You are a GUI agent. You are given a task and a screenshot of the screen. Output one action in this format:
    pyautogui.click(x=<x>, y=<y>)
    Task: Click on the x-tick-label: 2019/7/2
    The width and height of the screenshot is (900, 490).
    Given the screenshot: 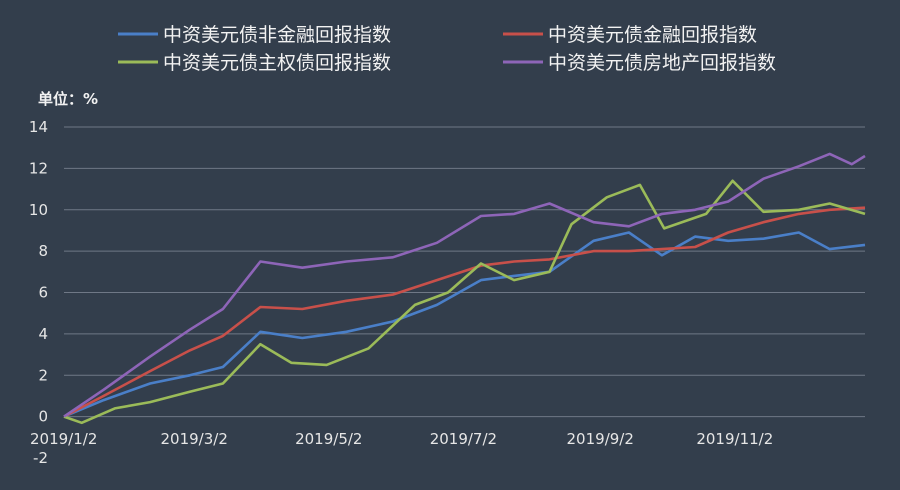 What is the action you would take?
    pyautogui.click(x=463, y=439)
    